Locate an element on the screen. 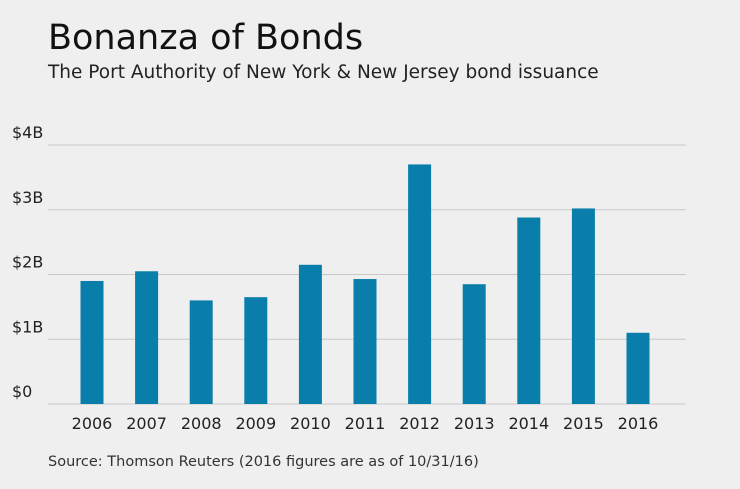 This screenshot has width=740, height=489. x-tick-label: 2006 is located at coordinates (92, 423).